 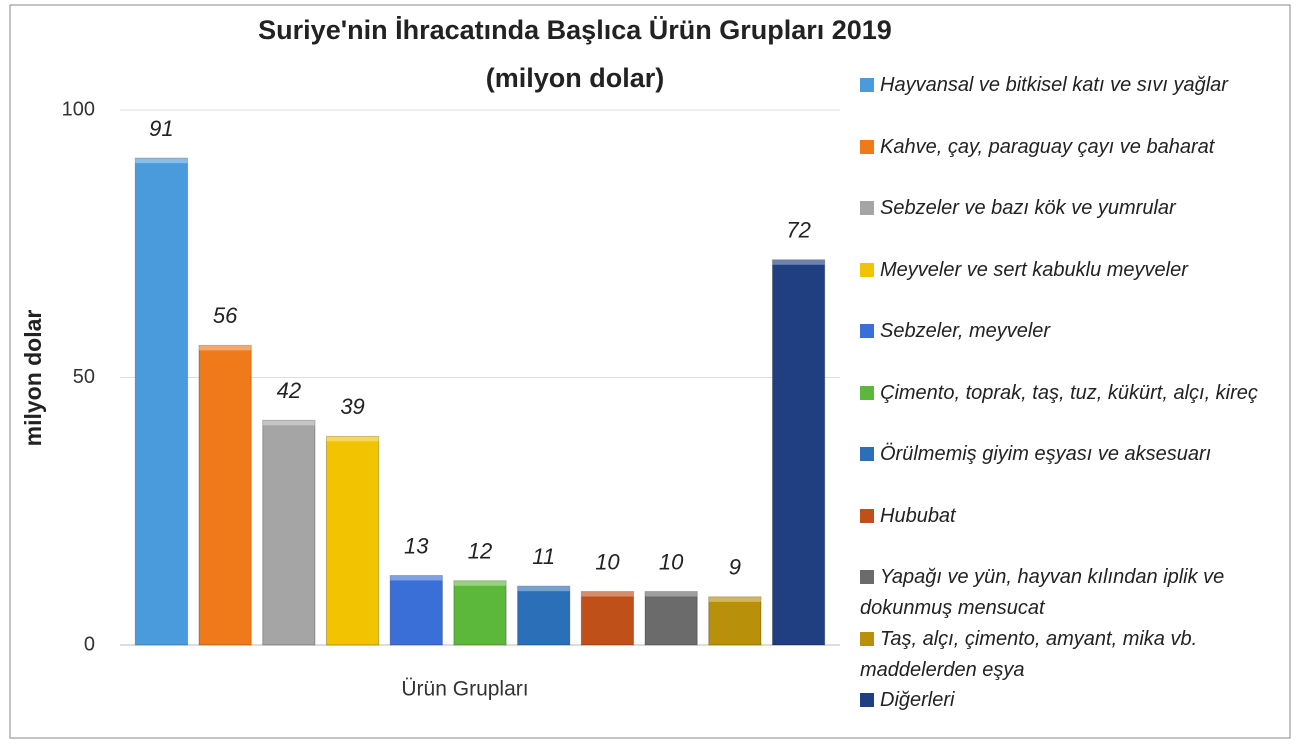 I want to click on y-tick-label: 0, so click(x=89, y=644).